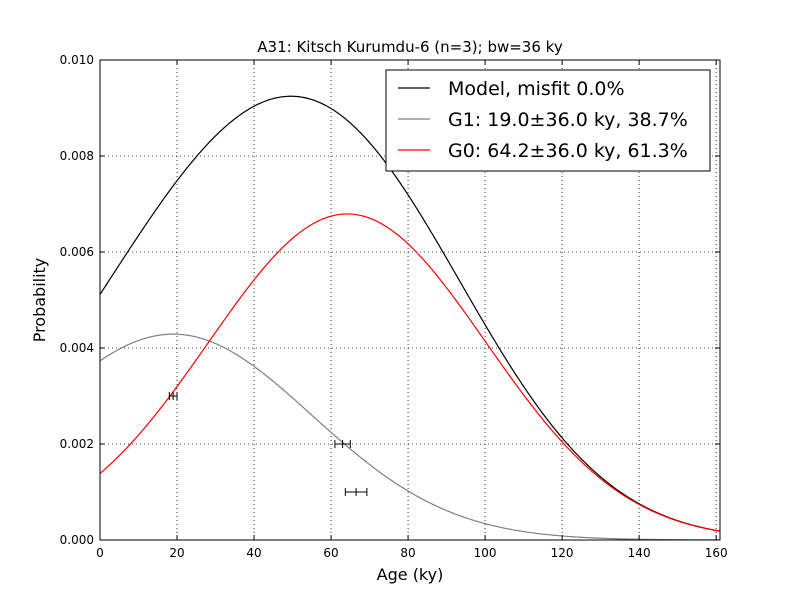 This screenshot has width=800, height=600. What do you see at coordinates (253, 553) in the screenshot?
I see `x-tick-label: 40` at bounding box center [253, 553].